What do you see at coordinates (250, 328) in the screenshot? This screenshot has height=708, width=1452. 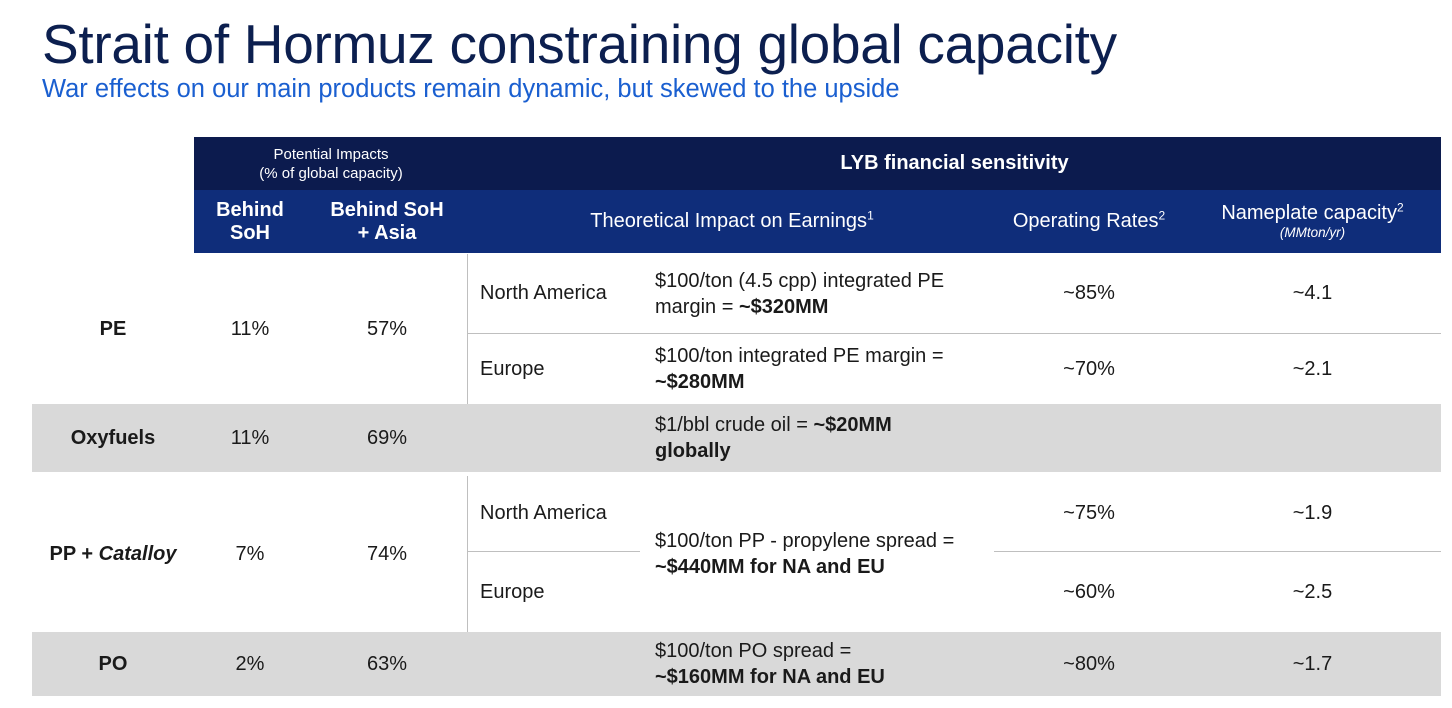 I see `pe-behind-soh: 11%` at bounding box center [250, 328].